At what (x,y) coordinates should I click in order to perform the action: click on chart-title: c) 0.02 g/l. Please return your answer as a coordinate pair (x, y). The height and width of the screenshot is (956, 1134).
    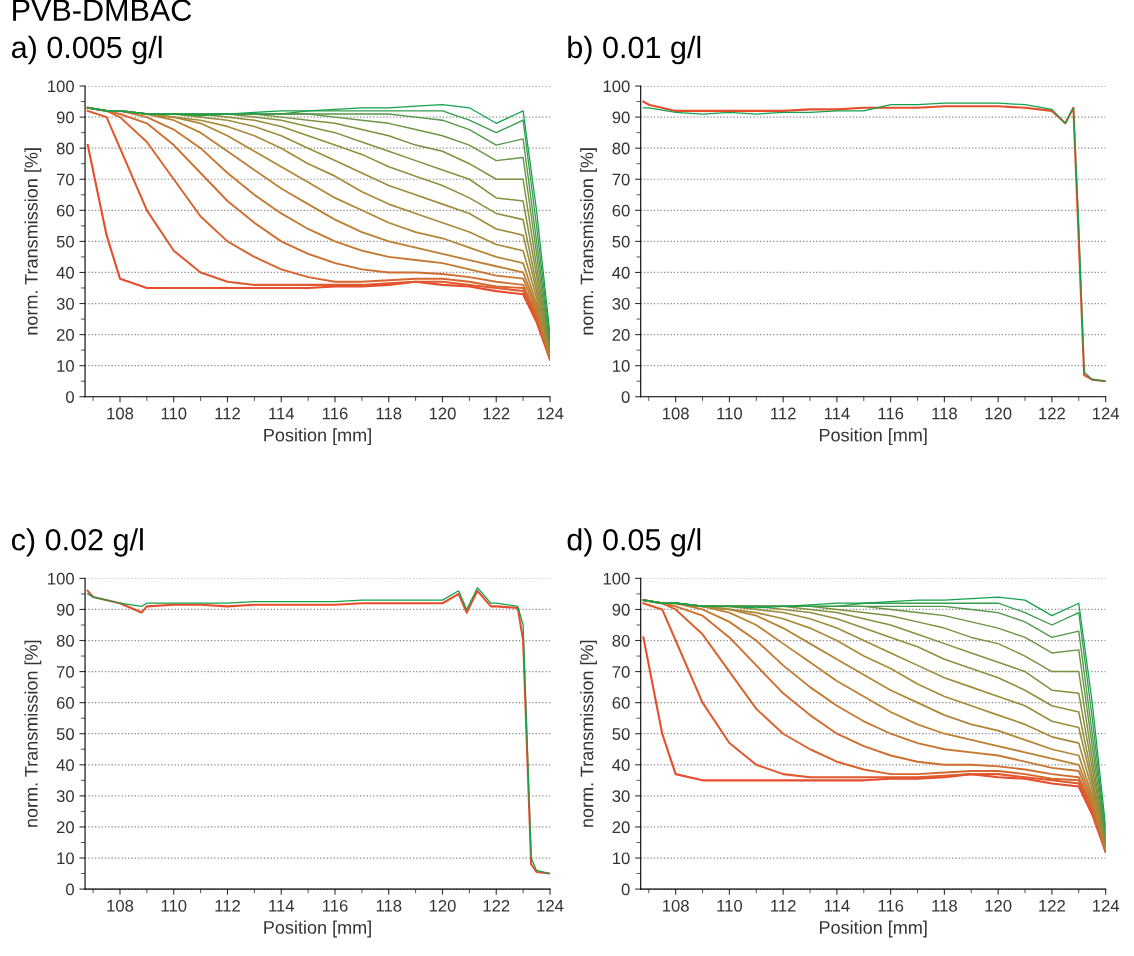
    Looking at the image, I should click on (77, 542).